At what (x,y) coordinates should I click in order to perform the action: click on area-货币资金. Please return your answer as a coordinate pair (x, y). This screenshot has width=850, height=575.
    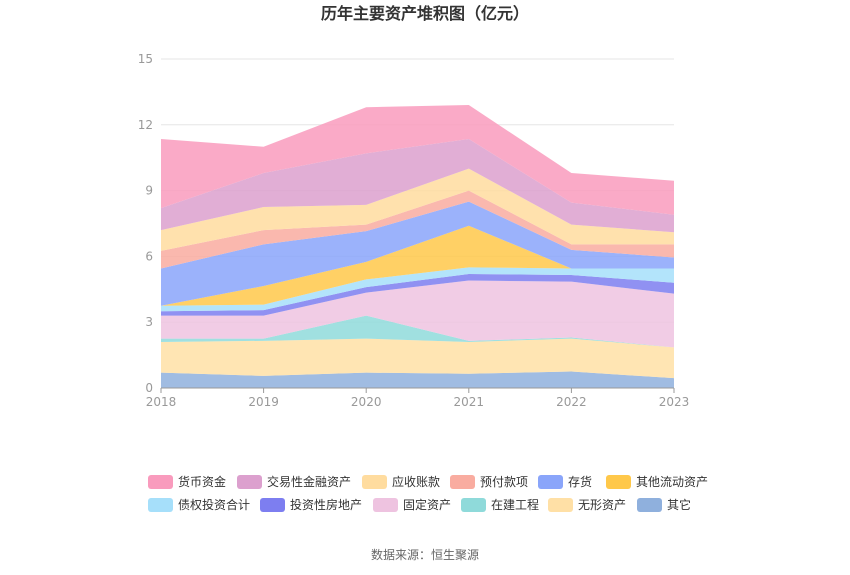
    Looking at the image, I should click on (417, 160).